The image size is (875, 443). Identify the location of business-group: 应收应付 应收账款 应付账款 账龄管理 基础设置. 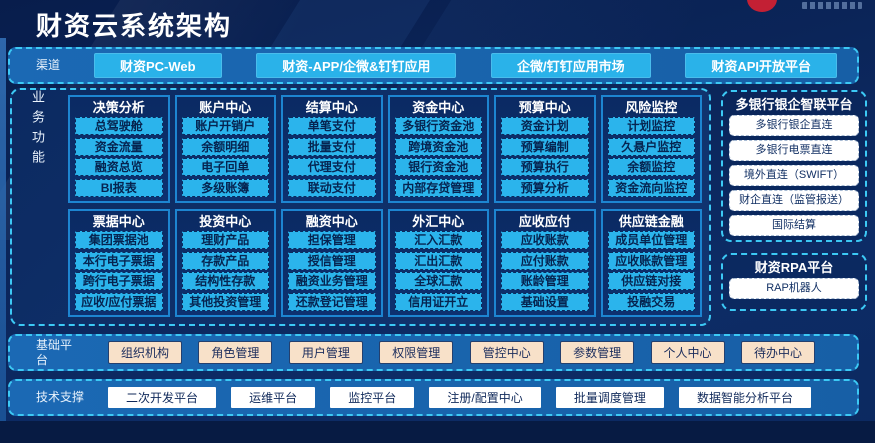
(545, 263).